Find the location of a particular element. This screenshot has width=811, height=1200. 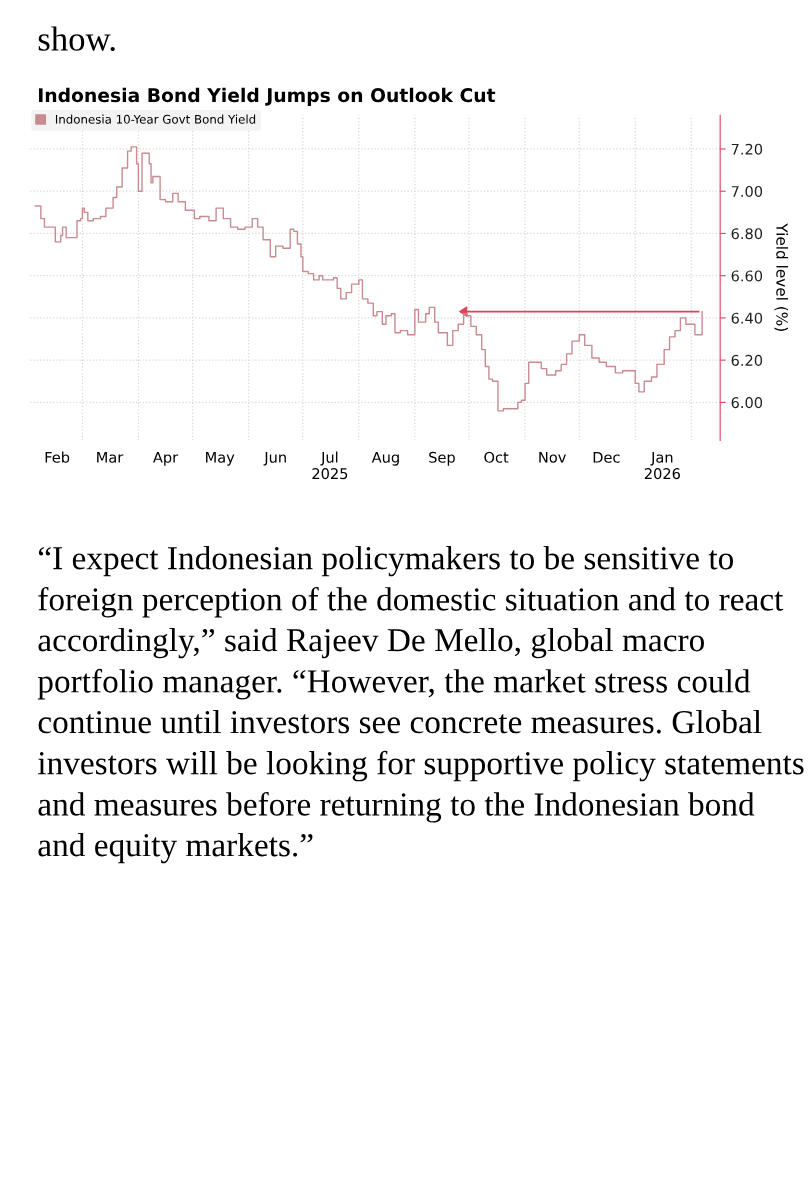

text: show. is located at coordinates (76, 38).